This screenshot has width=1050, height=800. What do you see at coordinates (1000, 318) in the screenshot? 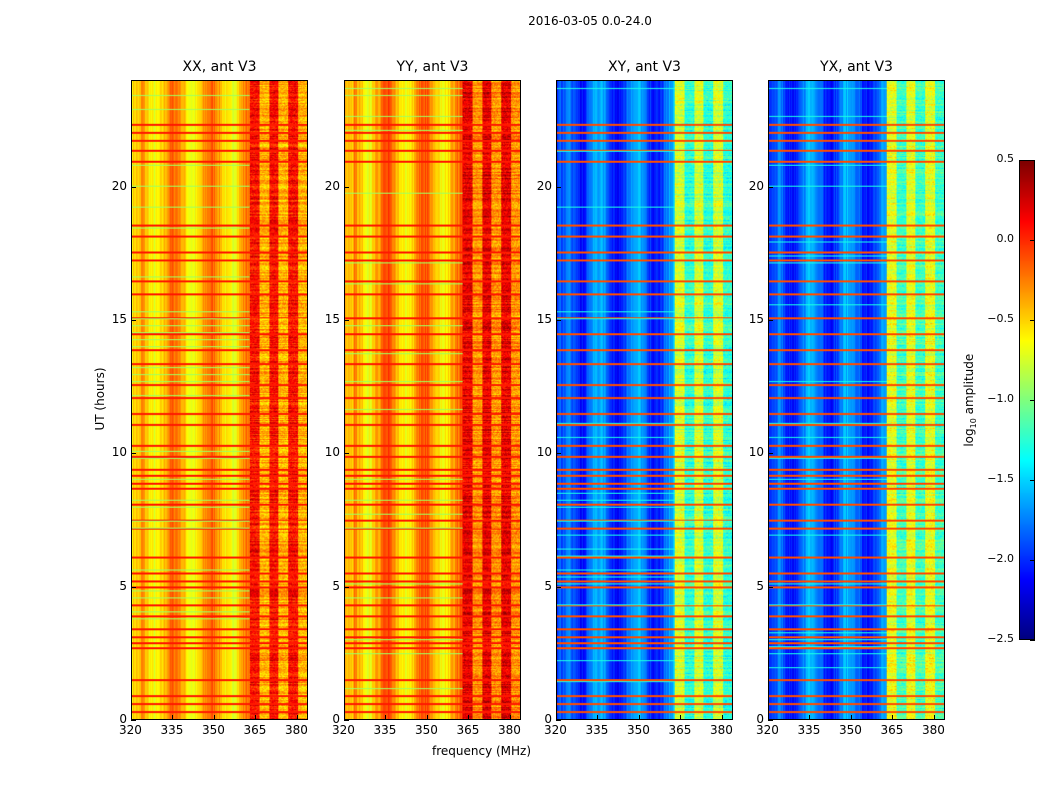
I see `colorbar-tick-label: −0.5` at bounding box center [1000, 318].